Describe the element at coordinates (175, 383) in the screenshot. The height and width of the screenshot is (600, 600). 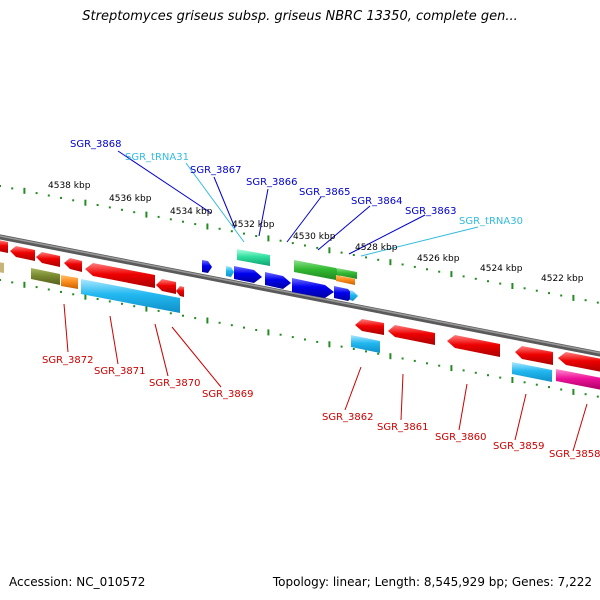
I see `gene-label: SGR_3870` at that location.